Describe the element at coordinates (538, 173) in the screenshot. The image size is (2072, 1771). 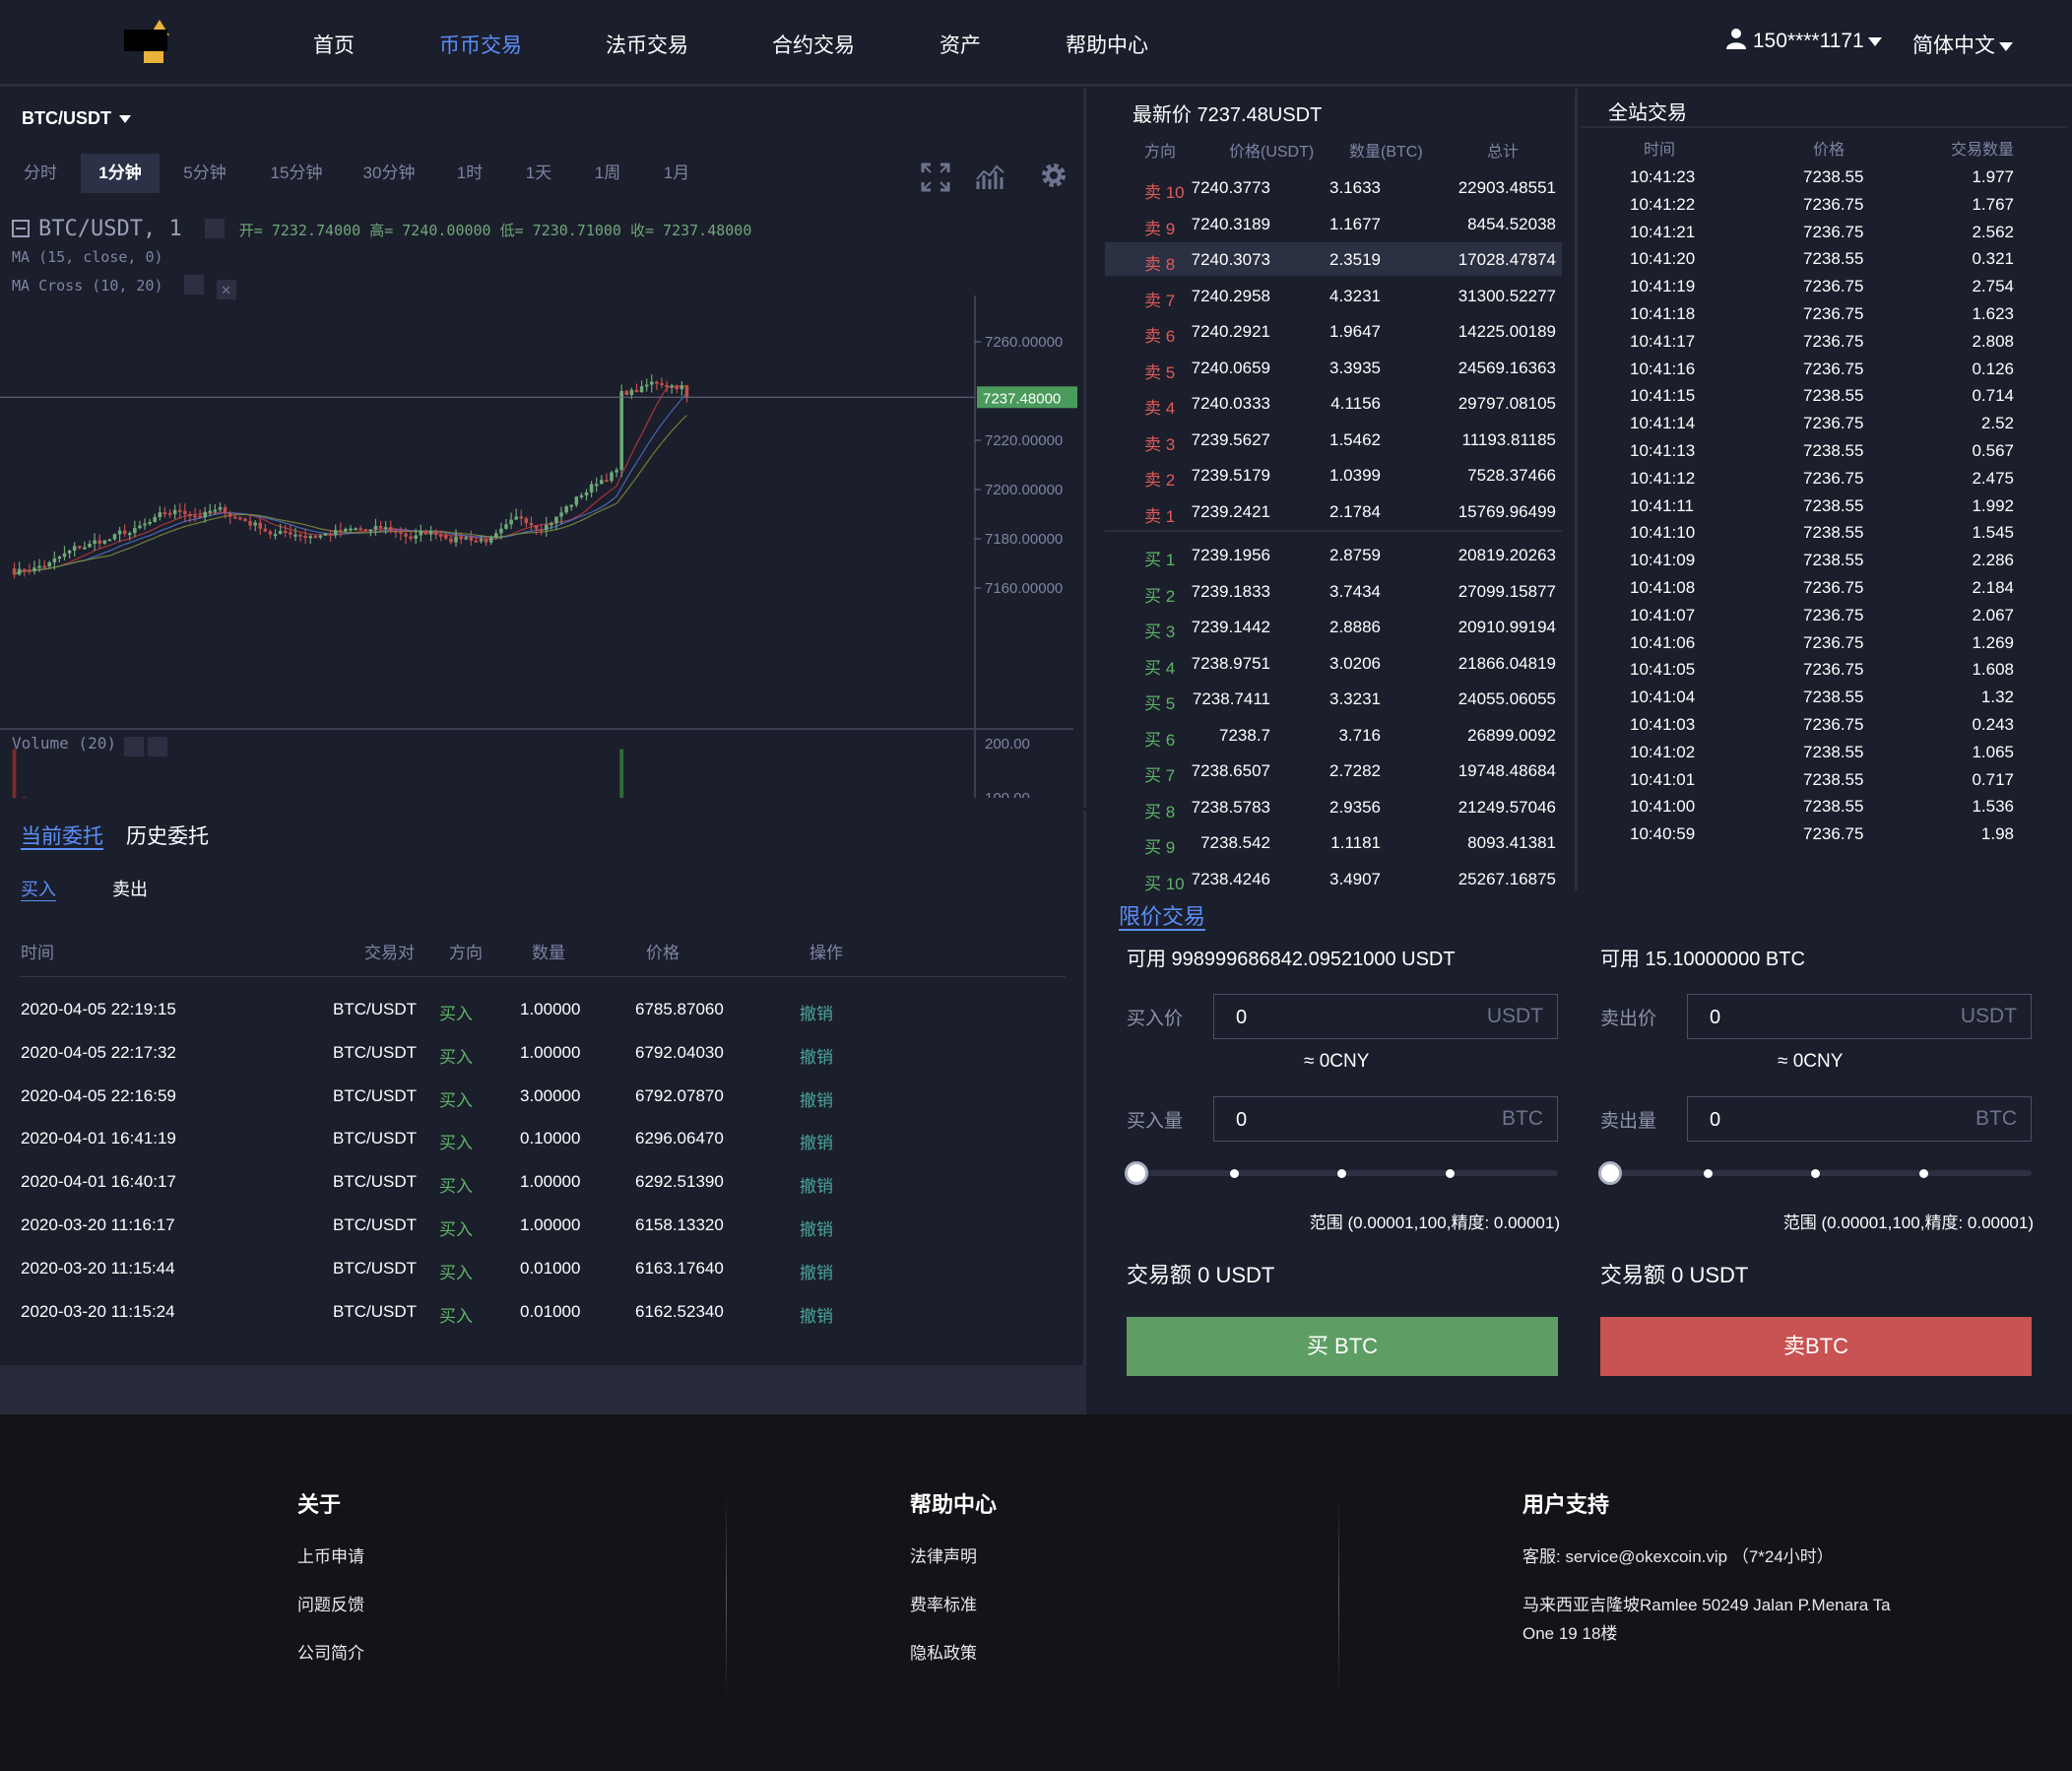
I see `tf-1d: 1天` at that location.